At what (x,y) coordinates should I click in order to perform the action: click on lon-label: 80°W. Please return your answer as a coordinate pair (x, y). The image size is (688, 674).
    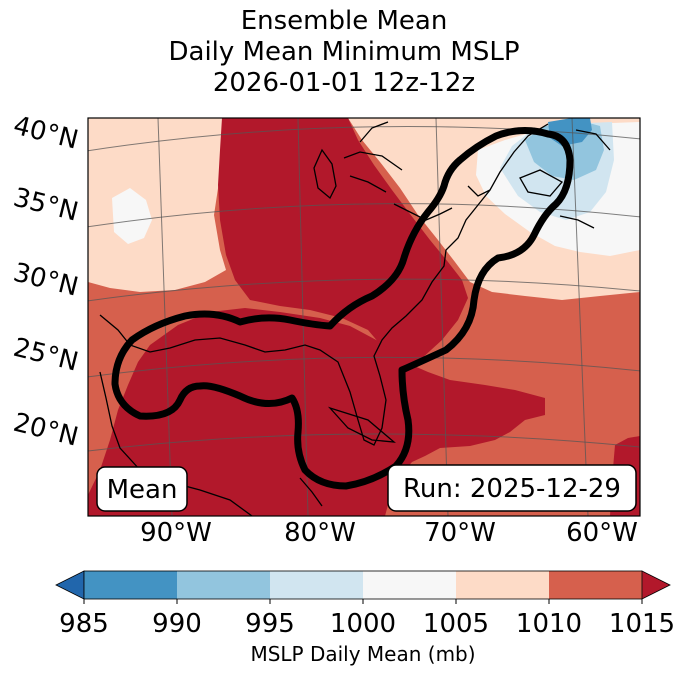
    Looking at the image, I should click on (320, 533).